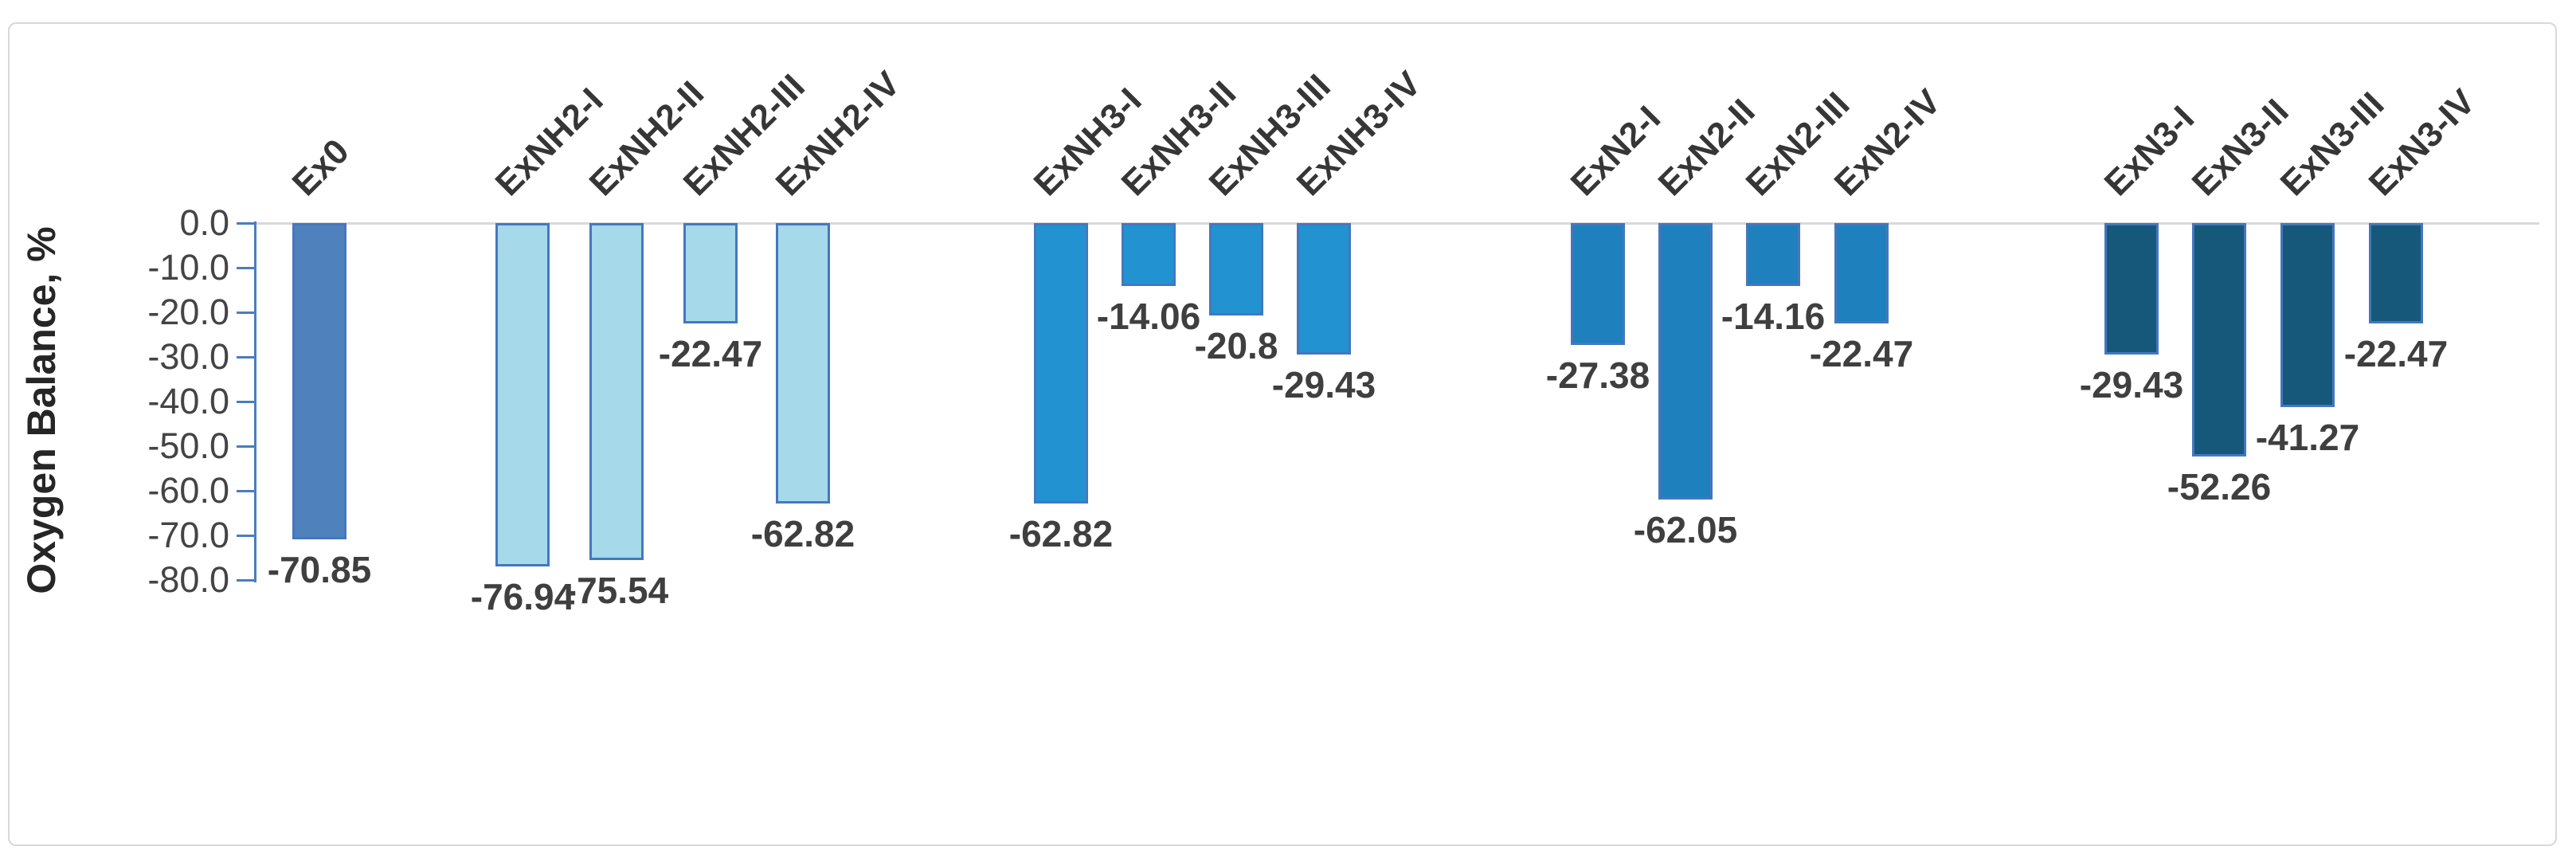 The height and width of the screenshot is (866, 2576). I want to click on bar-value-label: -14.06, so click(1148, 316).